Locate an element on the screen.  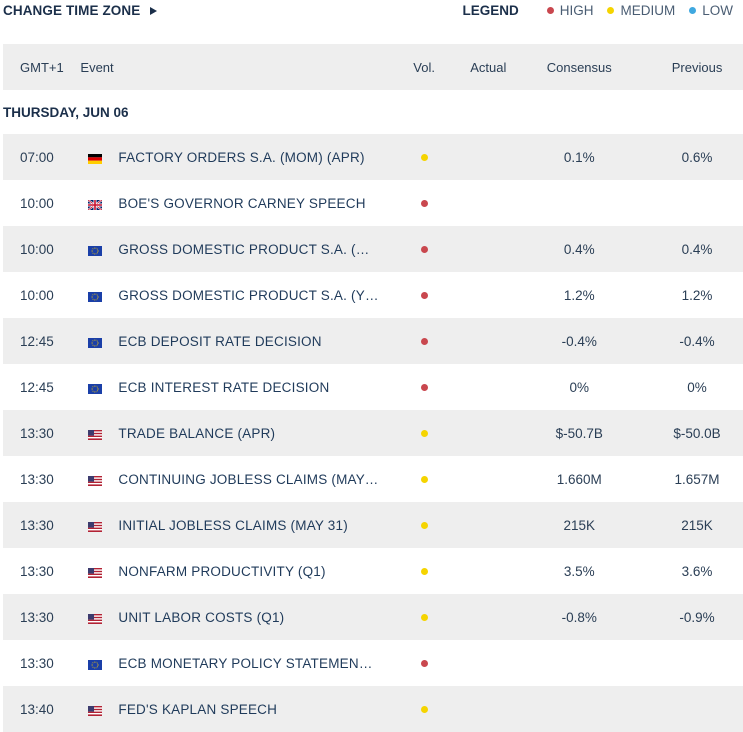
previous-value: $-50.0B is located at coordinates (697, 433).